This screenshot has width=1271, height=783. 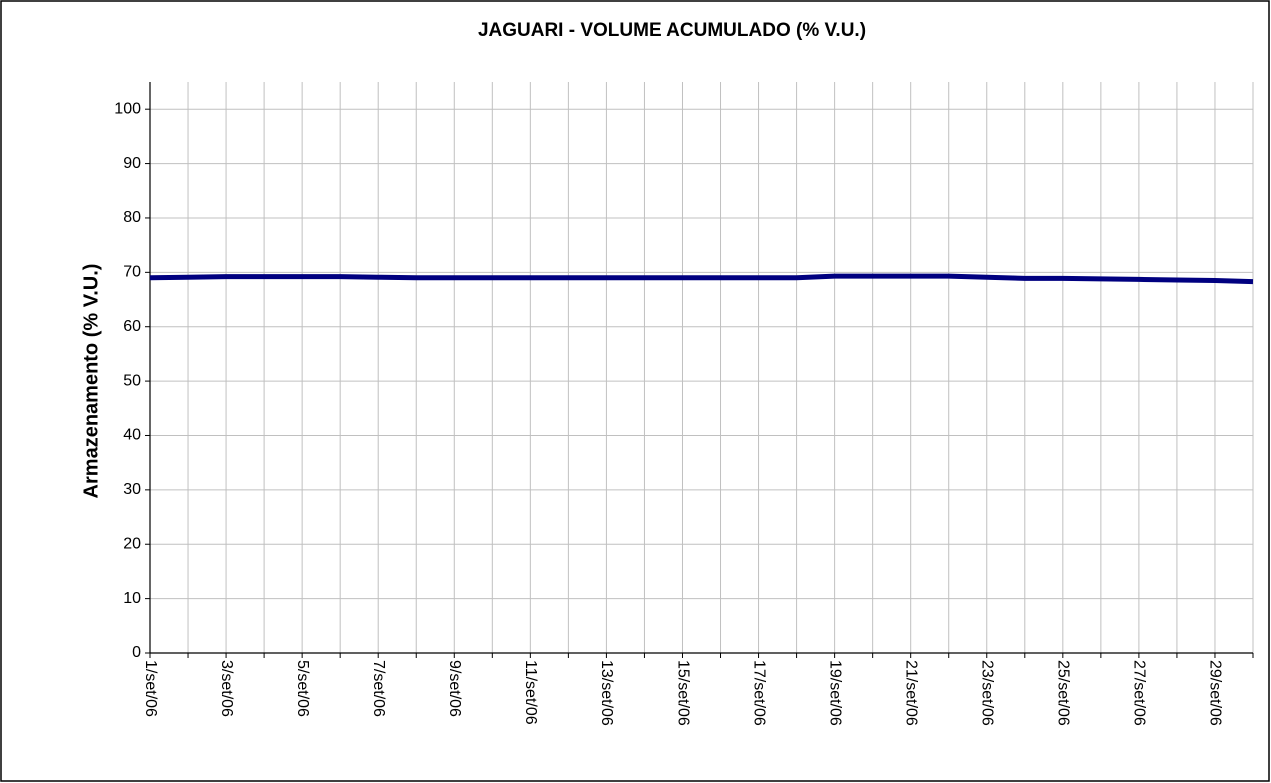 What do you see at coordinates (758, 693) in the screenshot?
I see `x-tick-label: 17/set/06` at bounding box center [758, 693].